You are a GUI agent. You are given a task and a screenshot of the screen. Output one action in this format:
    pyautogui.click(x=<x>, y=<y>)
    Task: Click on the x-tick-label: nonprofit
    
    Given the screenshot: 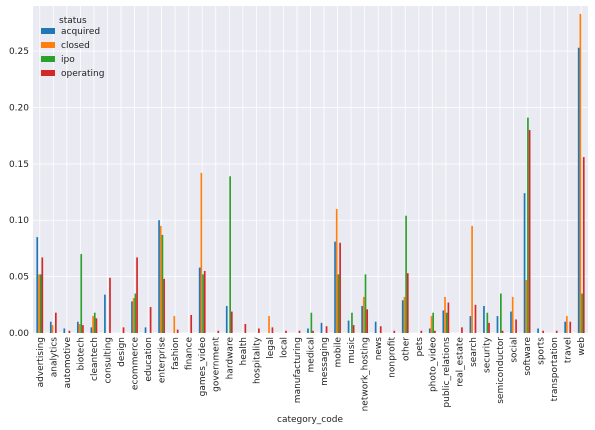 What is the action you would take?
    pyautogui.click(x=393, y=357)
    